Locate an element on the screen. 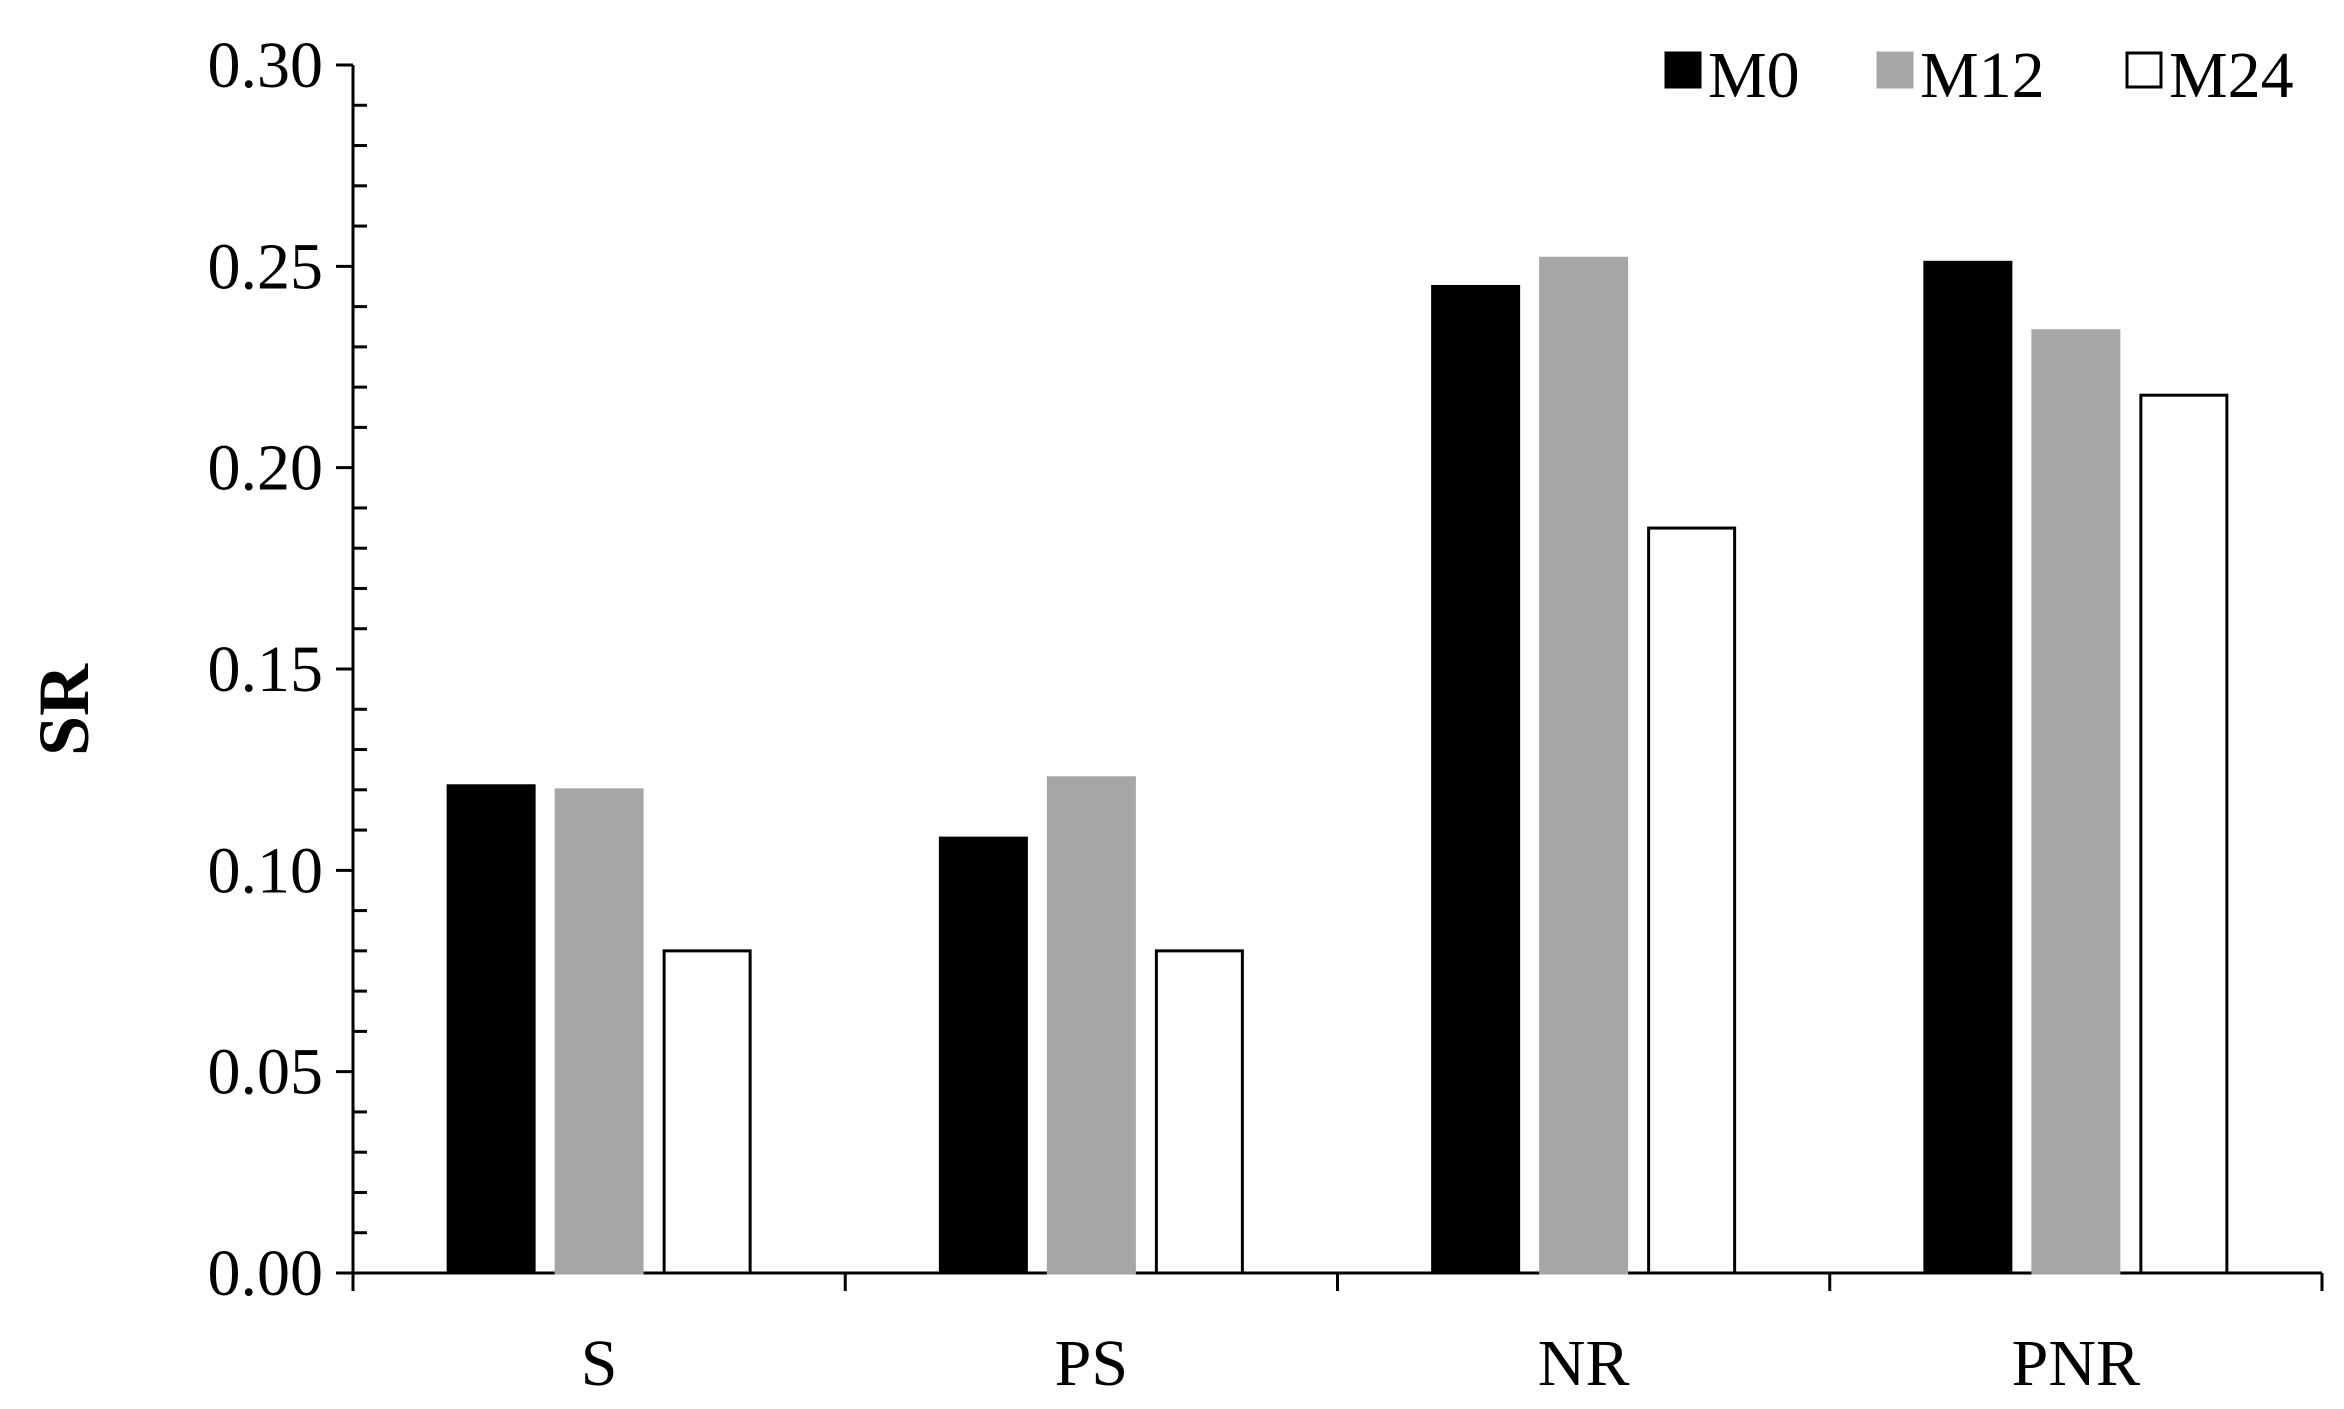  bar-M12-PS is located at coordinates (1091, 1025).